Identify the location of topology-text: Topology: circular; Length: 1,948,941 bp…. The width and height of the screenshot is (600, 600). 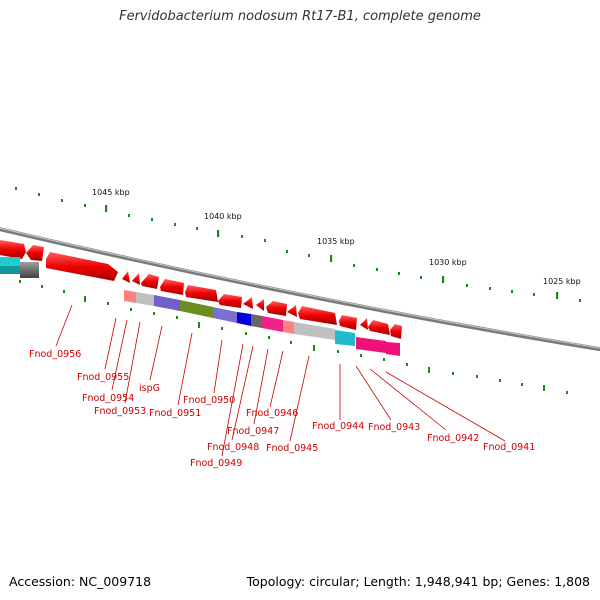
(418, 581).